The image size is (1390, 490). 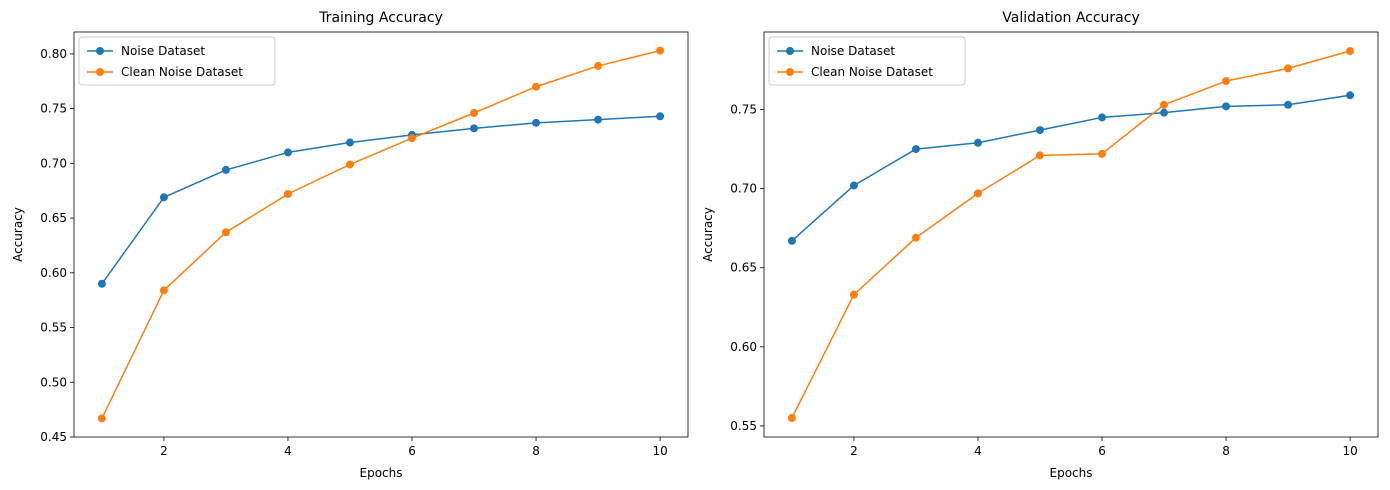 I want to click on chart-title: Training Accuracy, so click(x=380, y=18).